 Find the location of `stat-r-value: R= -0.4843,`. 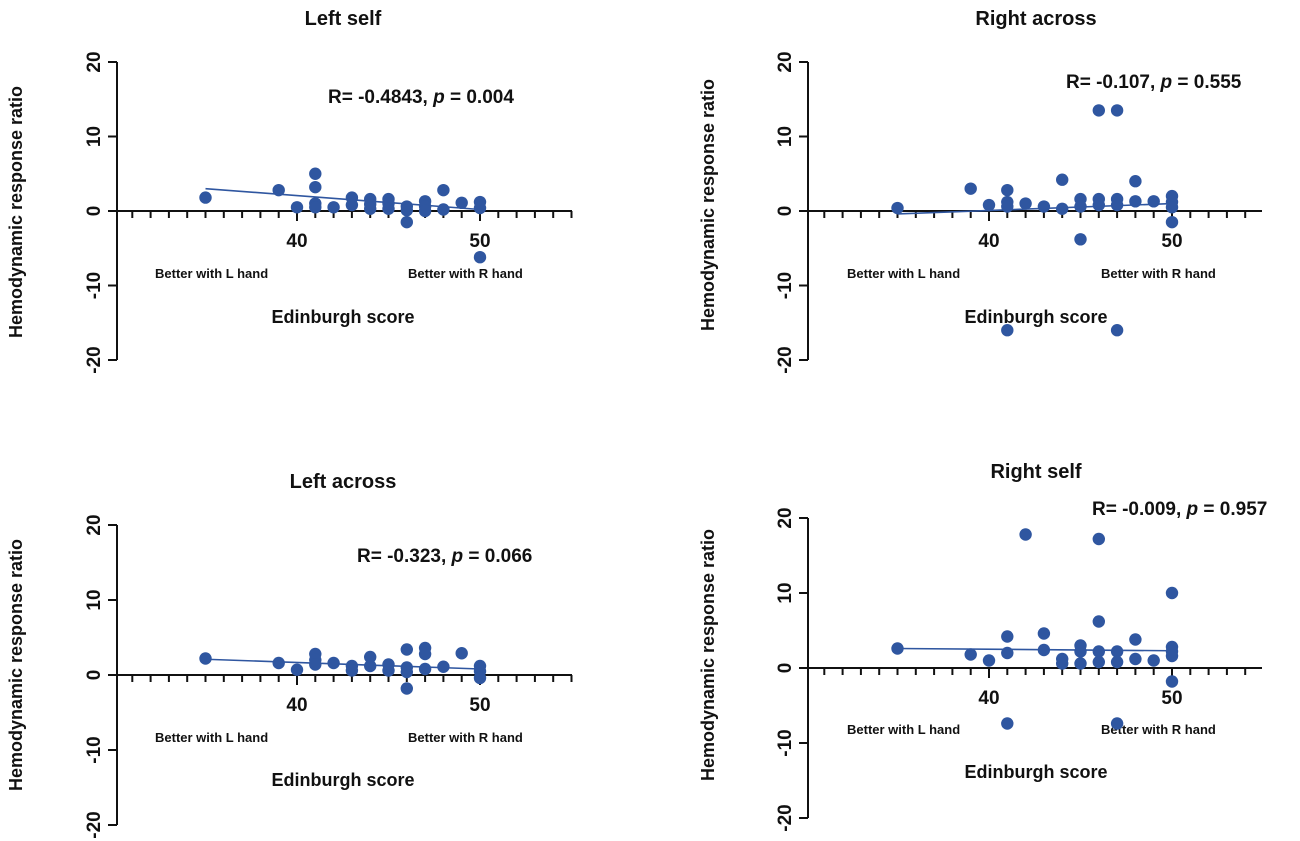

stat-r-value: R= -0.4843, is located at coordinates (380, 97).